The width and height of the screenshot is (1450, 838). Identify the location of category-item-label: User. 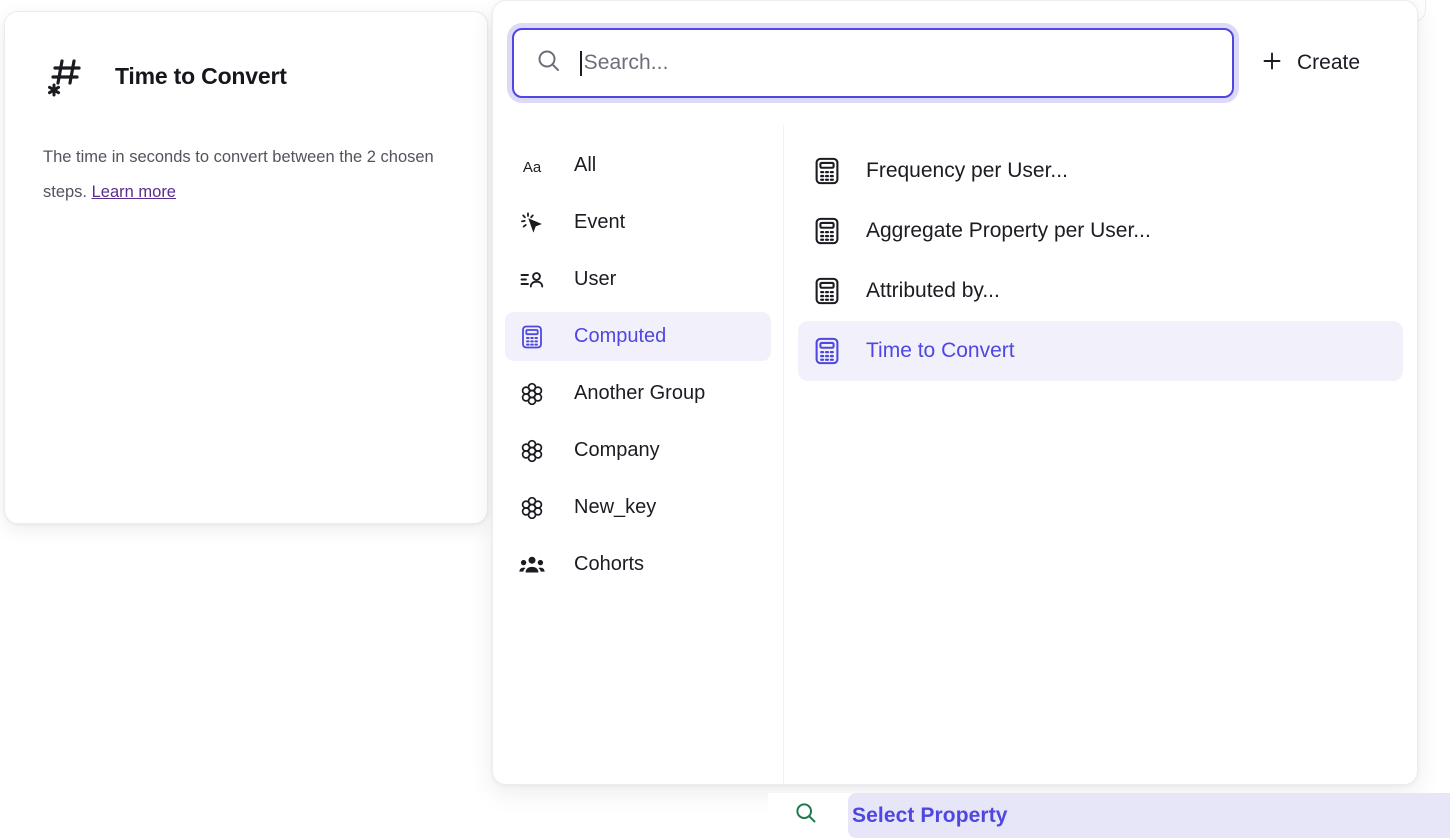
(595, 279).